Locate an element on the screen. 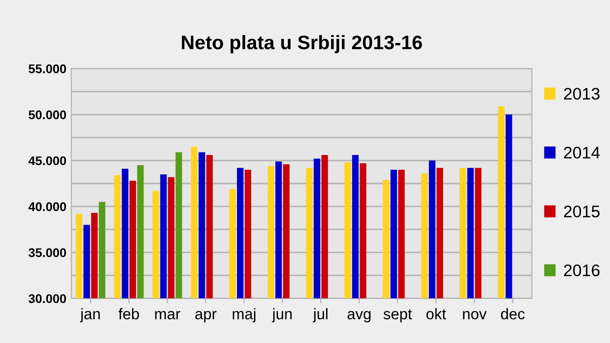 This screenshot has height=343, width=610. x-tick-label: feb is located at coordinates (128, 314).